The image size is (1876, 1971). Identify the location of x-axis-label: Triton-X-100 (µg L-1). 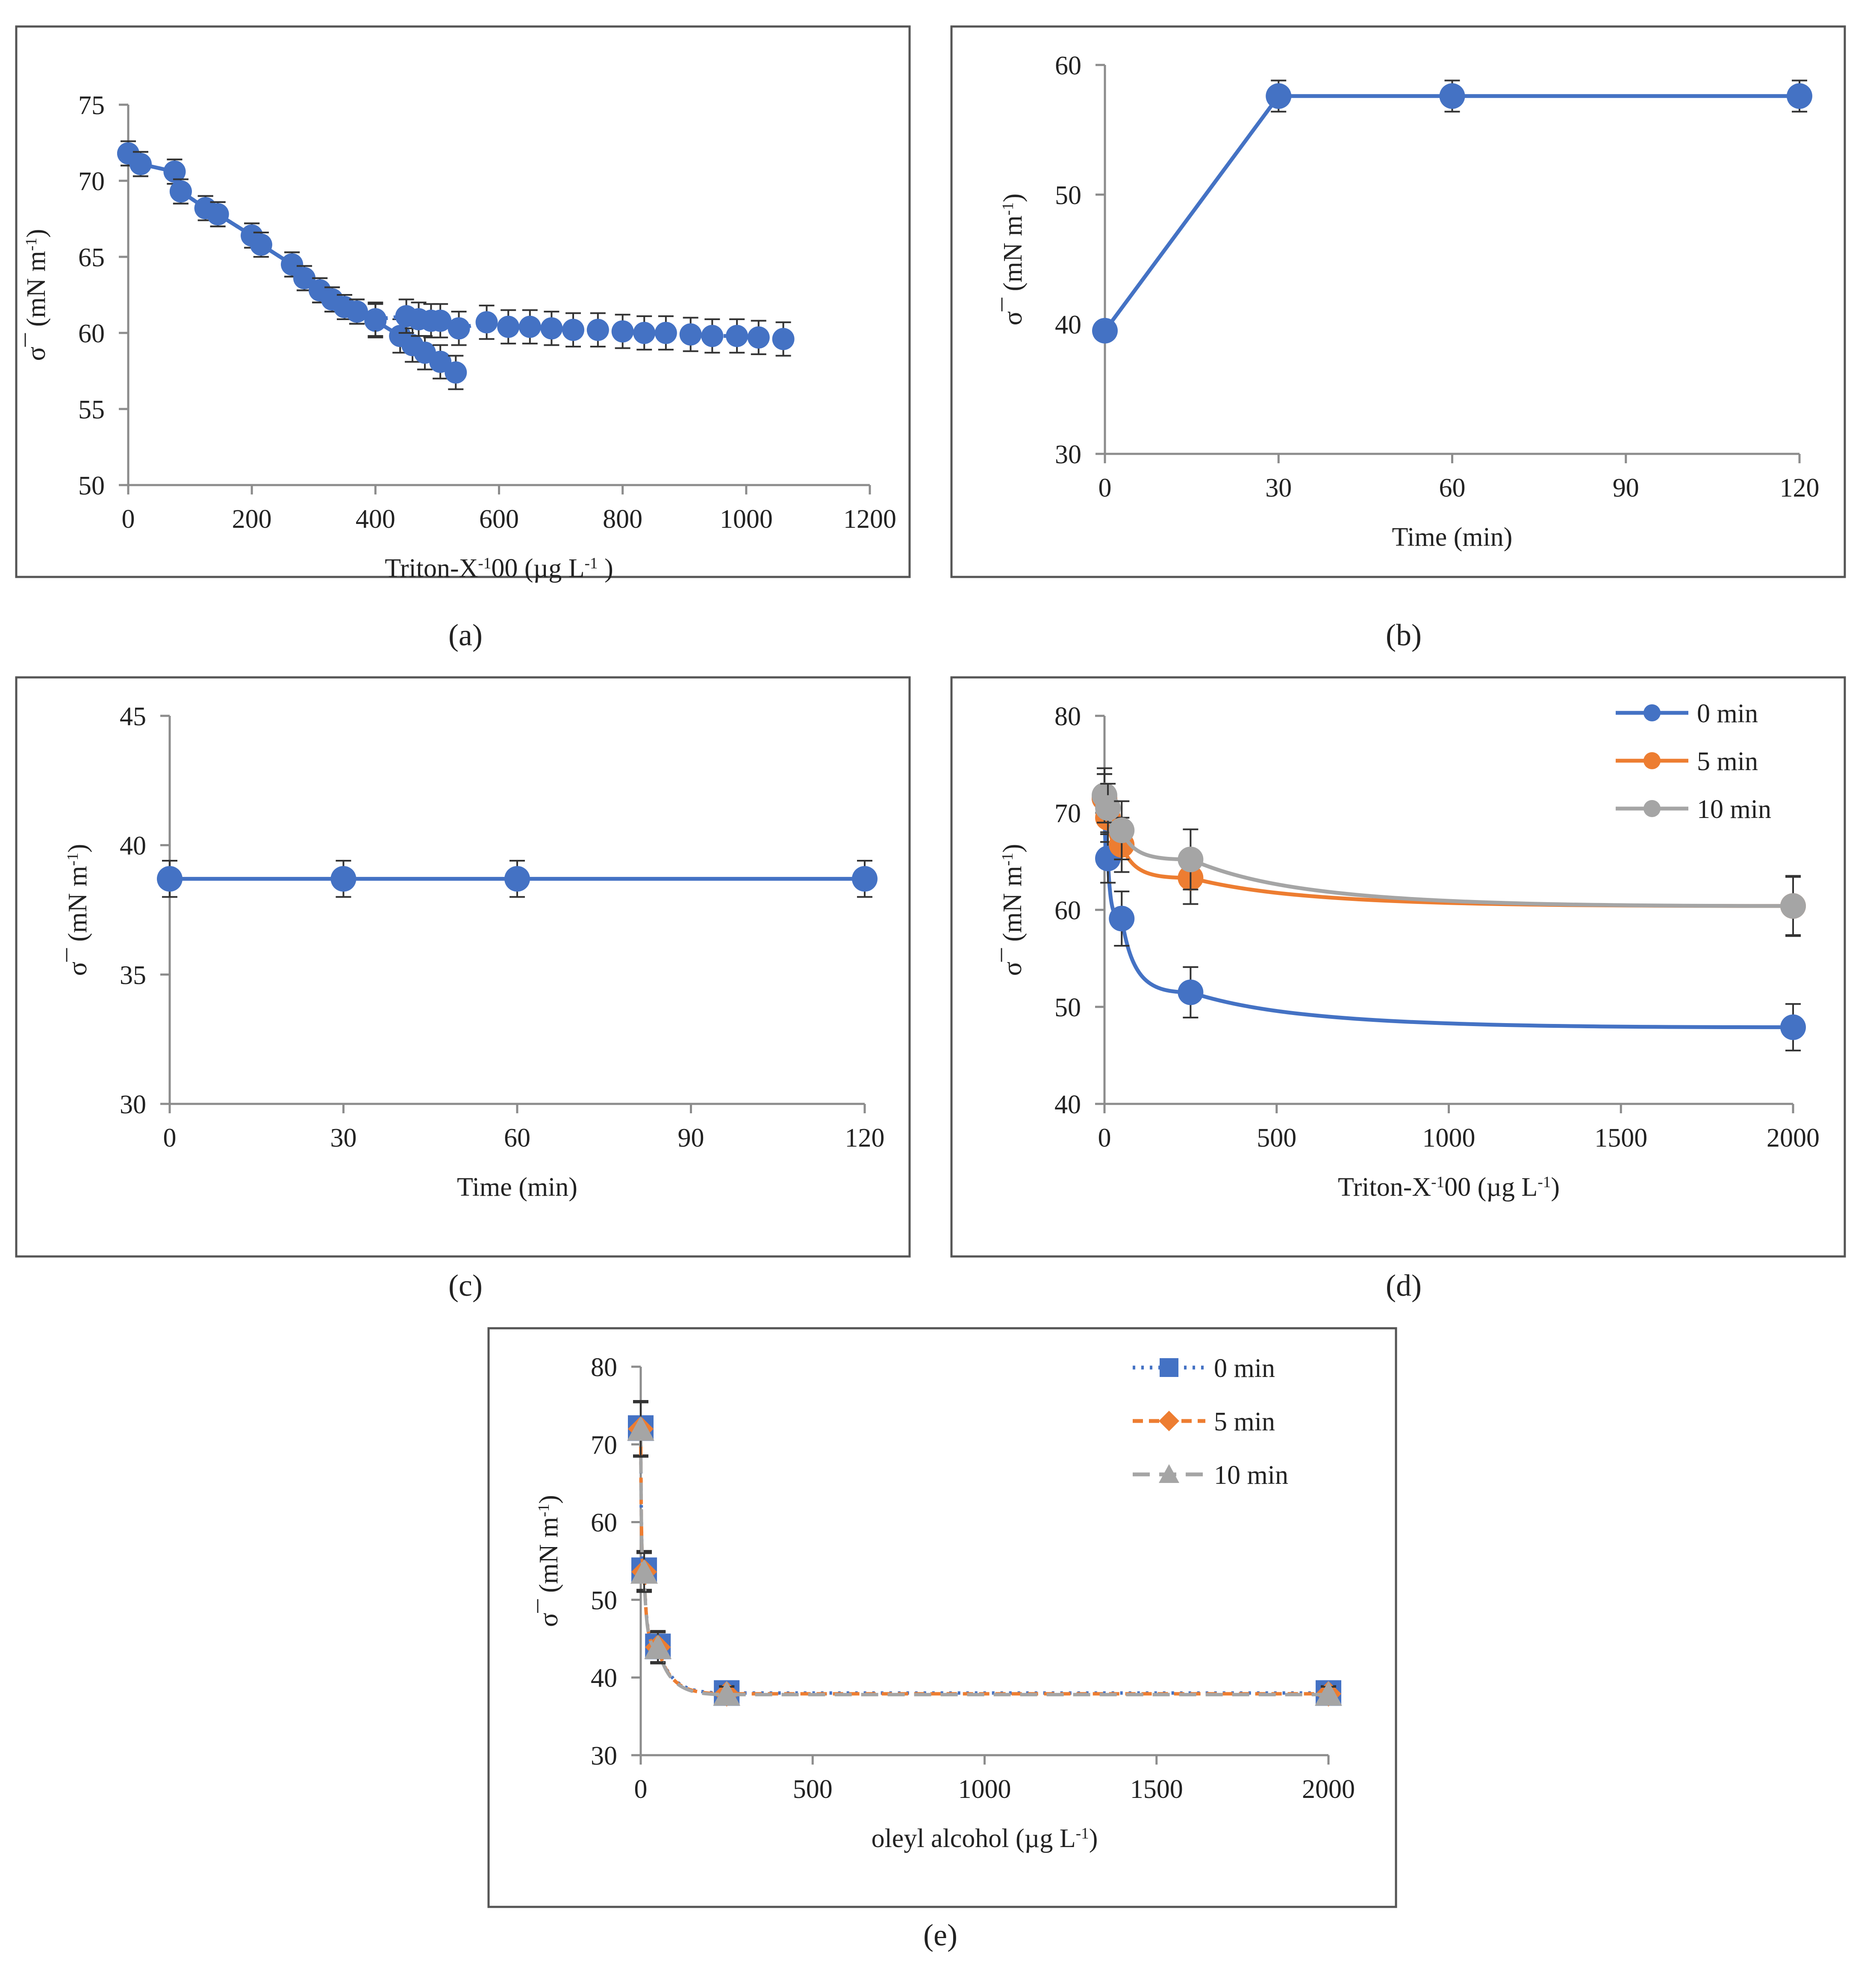
(1449, 1188).